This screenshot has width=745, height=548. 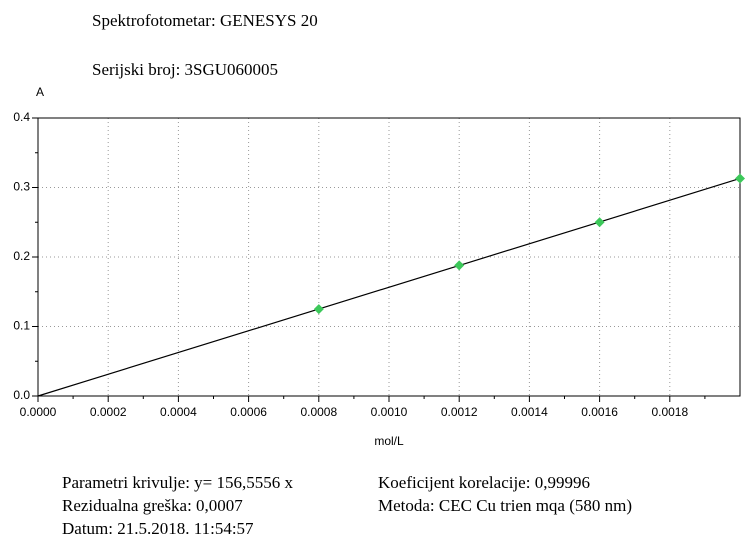 What do you see at coordinates (40, 92) in the screenshot?
I see `y-axis-label: A` at bounding box center [40, 92].